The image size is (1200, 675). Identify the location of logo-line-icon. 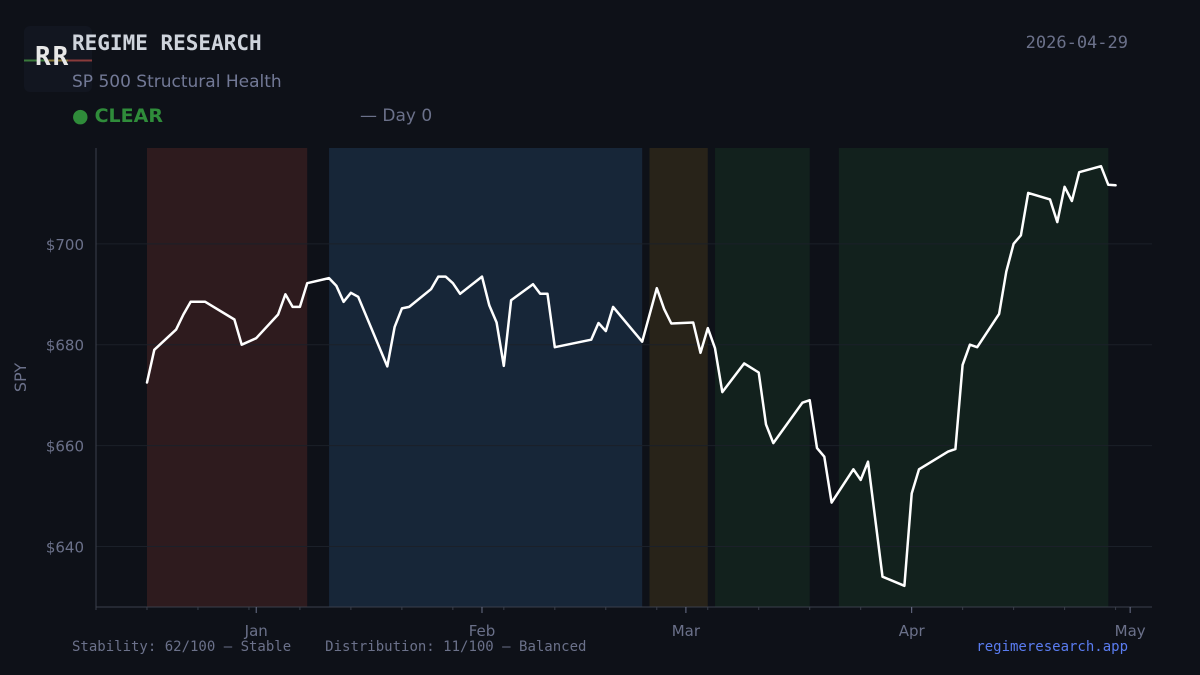
(58, 60).